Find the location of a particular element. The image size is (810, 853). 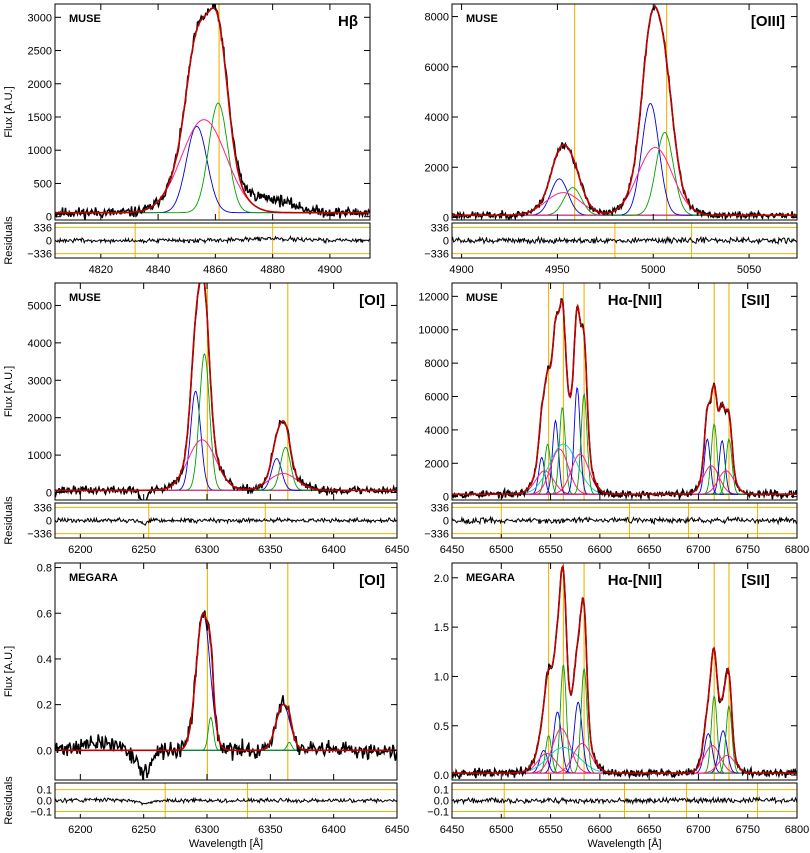

observed-spectrum is located at coordinates (226, 391).